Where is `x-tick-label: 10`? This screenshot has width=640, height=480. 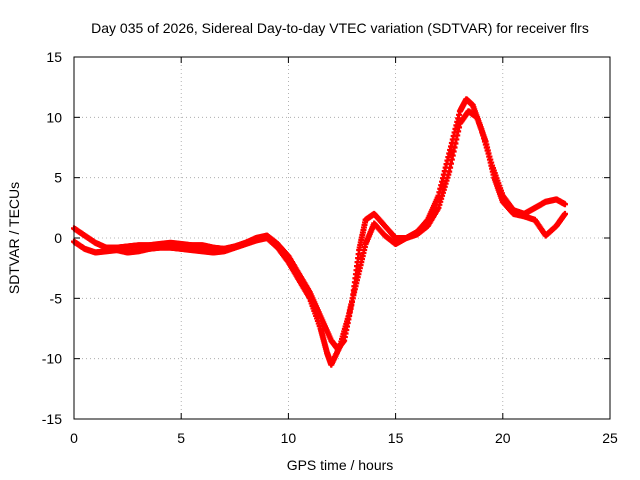 x-tick-label: 10 is located at coordinates (289, 438).